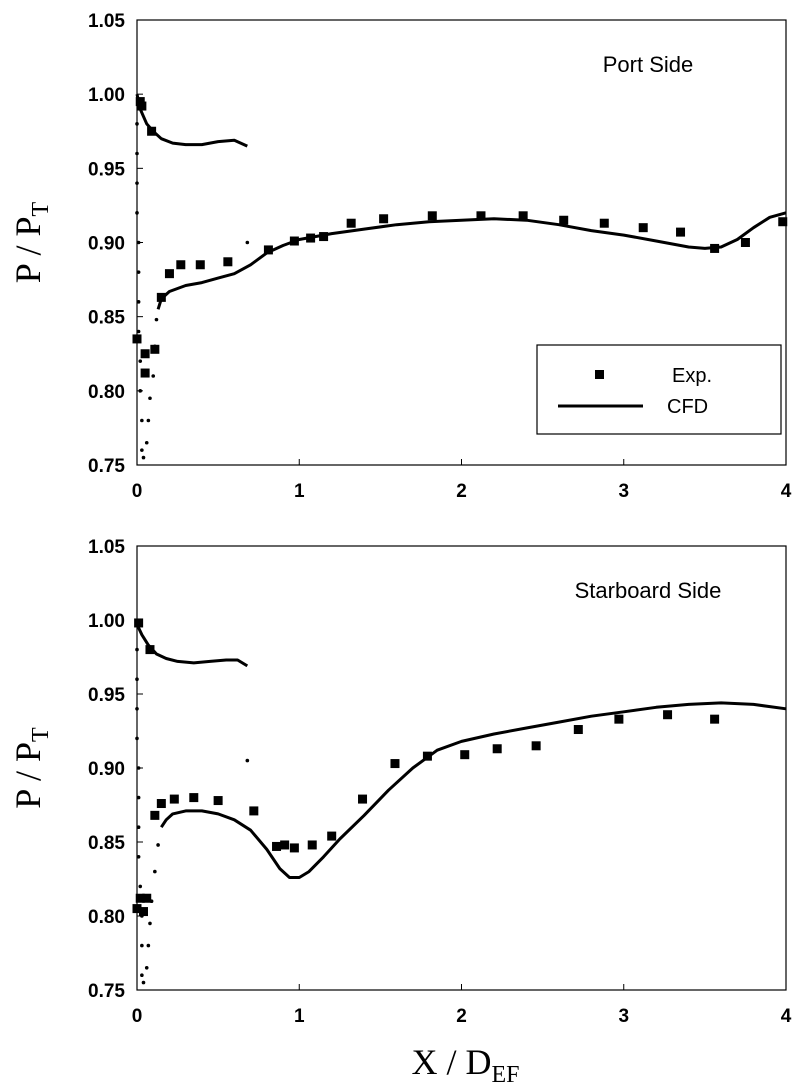 The image size is (806, 1091). What do you see at coordinates (623, 491) in the screenshot?
I see `panel-top-x-tick-label: 3` at bounding box center [623, 491].